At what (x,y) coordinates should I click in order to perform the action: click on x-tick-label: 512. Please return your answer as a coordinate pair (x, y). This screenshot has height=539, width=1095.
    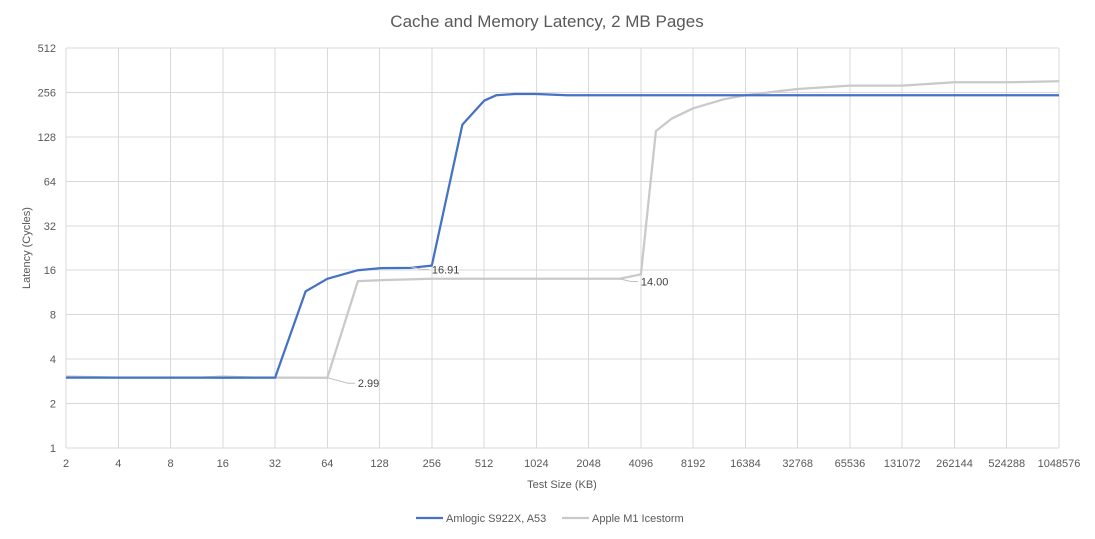
    Looking at the image, I should click on (484, 464).